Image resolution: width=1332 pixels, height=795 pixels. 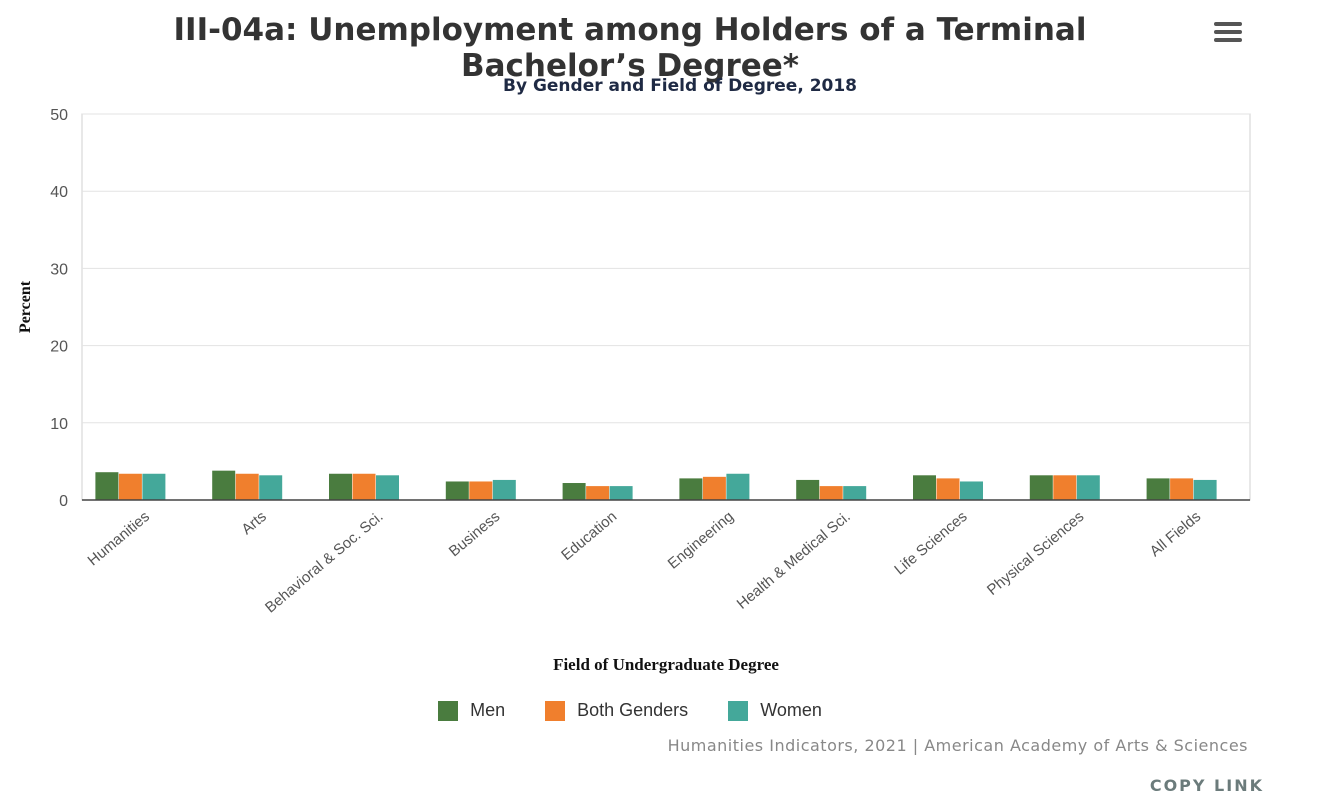 What do you see at coordinates (680, 86) in the screenshot?
I see `chart-subtitle: By Gender and Field of Degree, 2018` at bounding box center [680, 86].